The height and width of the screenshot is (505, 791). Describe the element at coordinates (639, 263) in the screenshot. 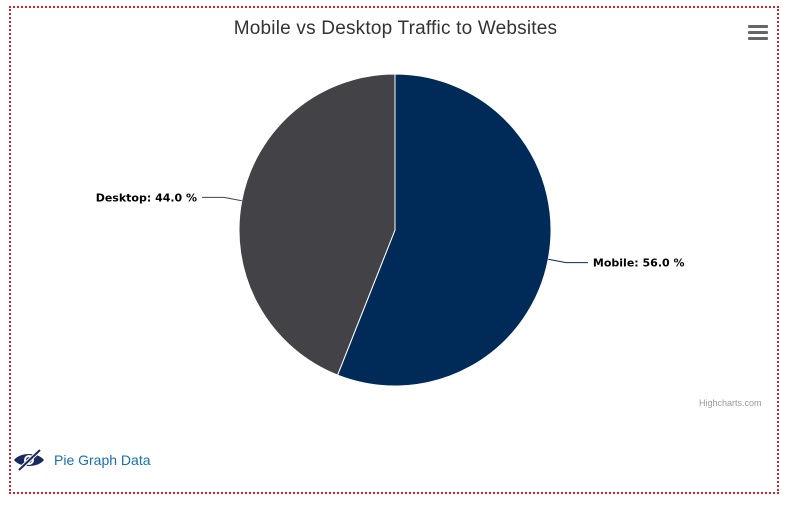

I see `data-label-mobile: Mobile: 56.0 %` at that location.